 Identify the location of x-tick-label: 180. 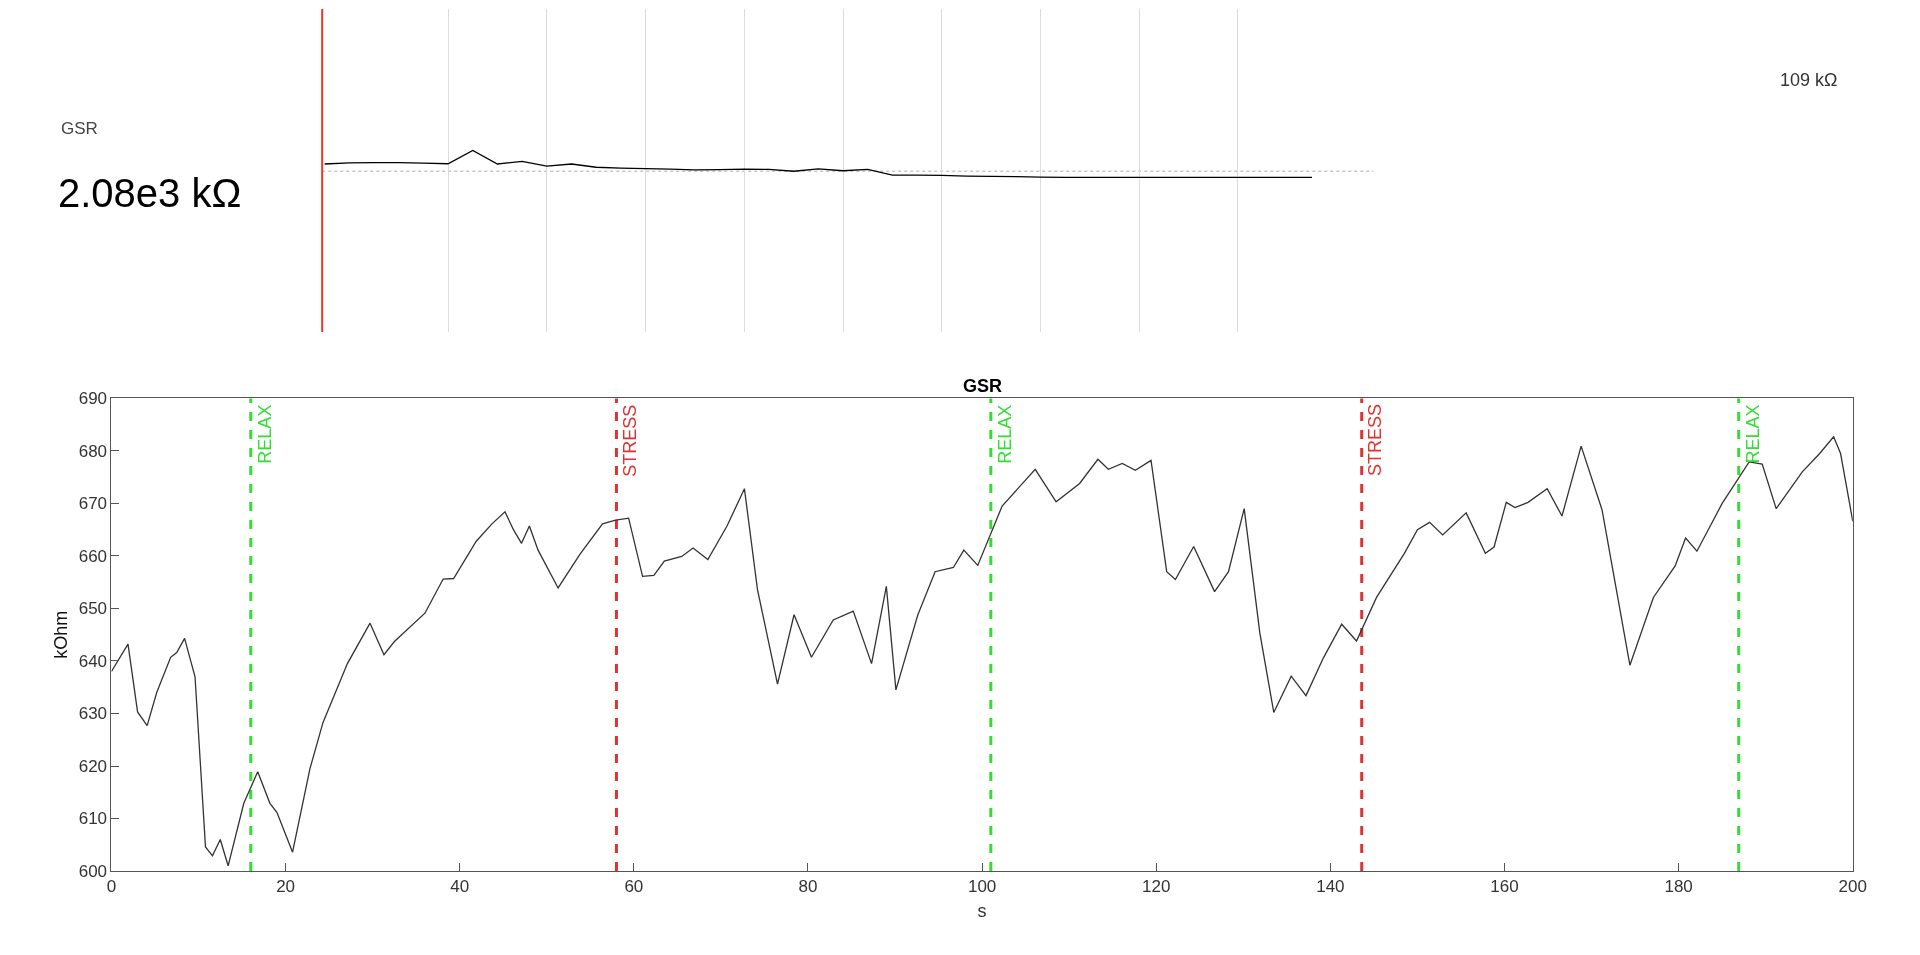
(1678, 887).